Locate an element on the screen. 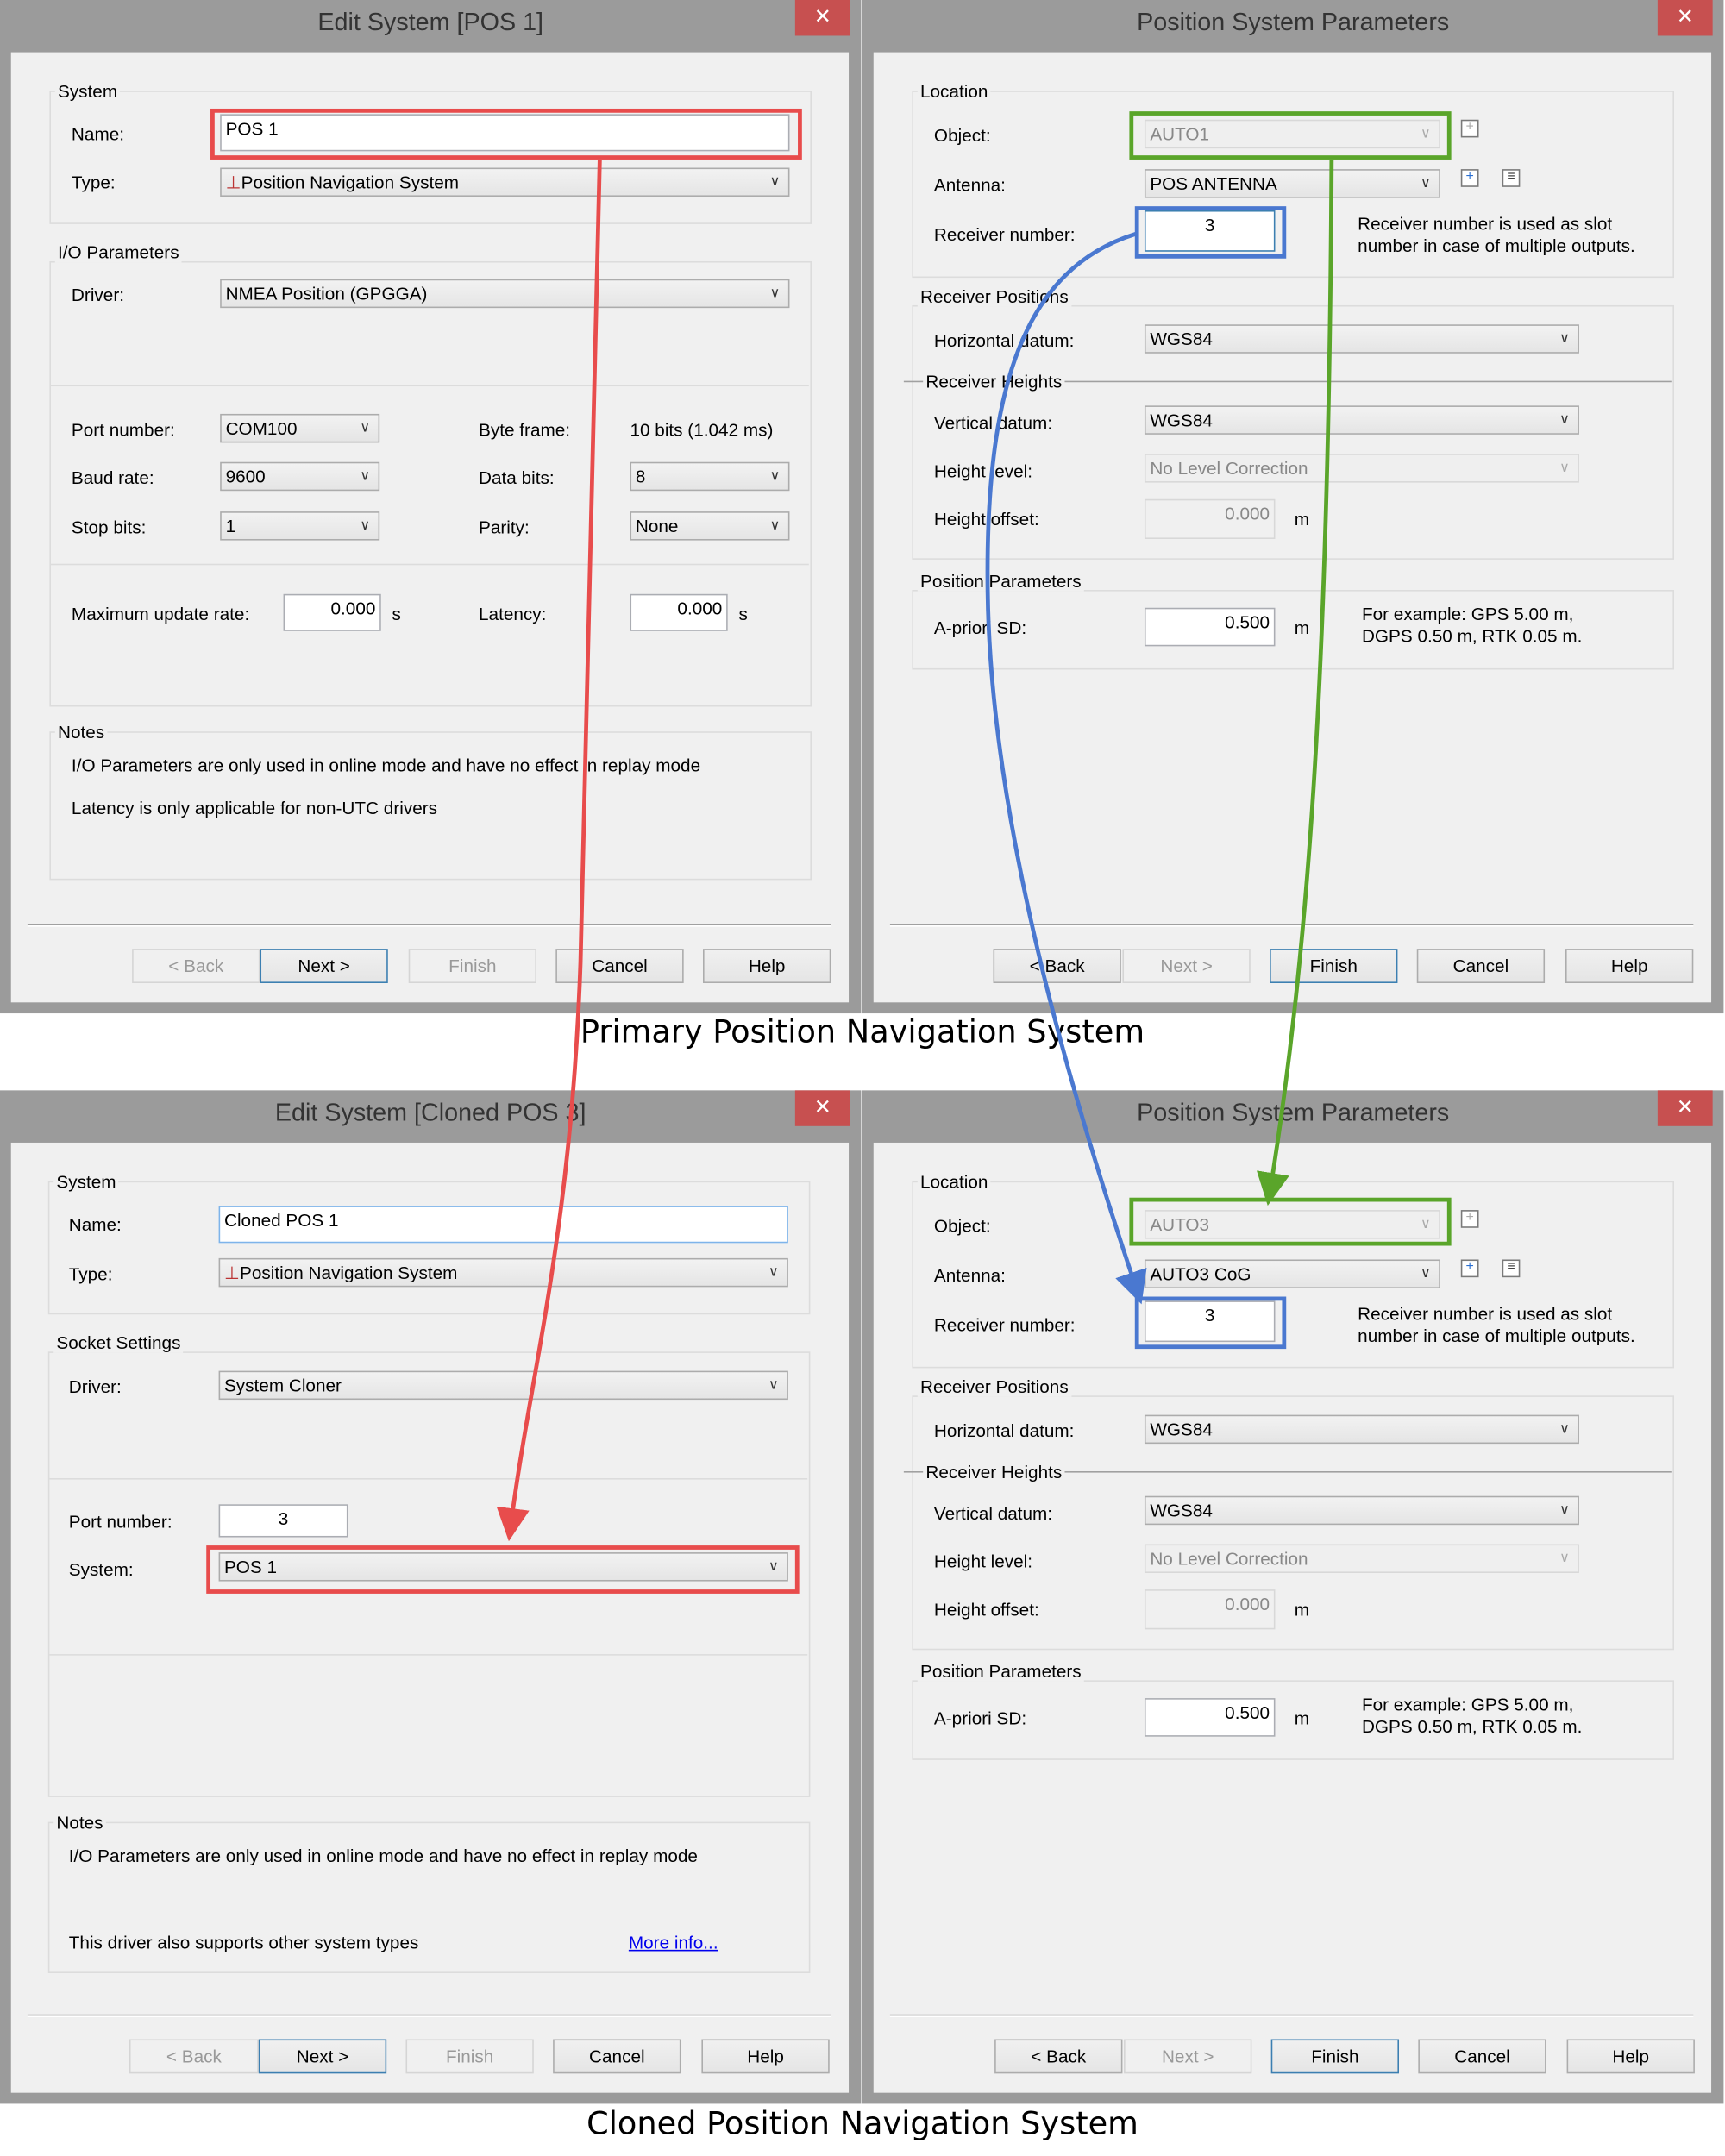 The height and width of the screenshot is (2156, 1725). baud-rate-label: Baud rate: is located at coordinates (113, 478).